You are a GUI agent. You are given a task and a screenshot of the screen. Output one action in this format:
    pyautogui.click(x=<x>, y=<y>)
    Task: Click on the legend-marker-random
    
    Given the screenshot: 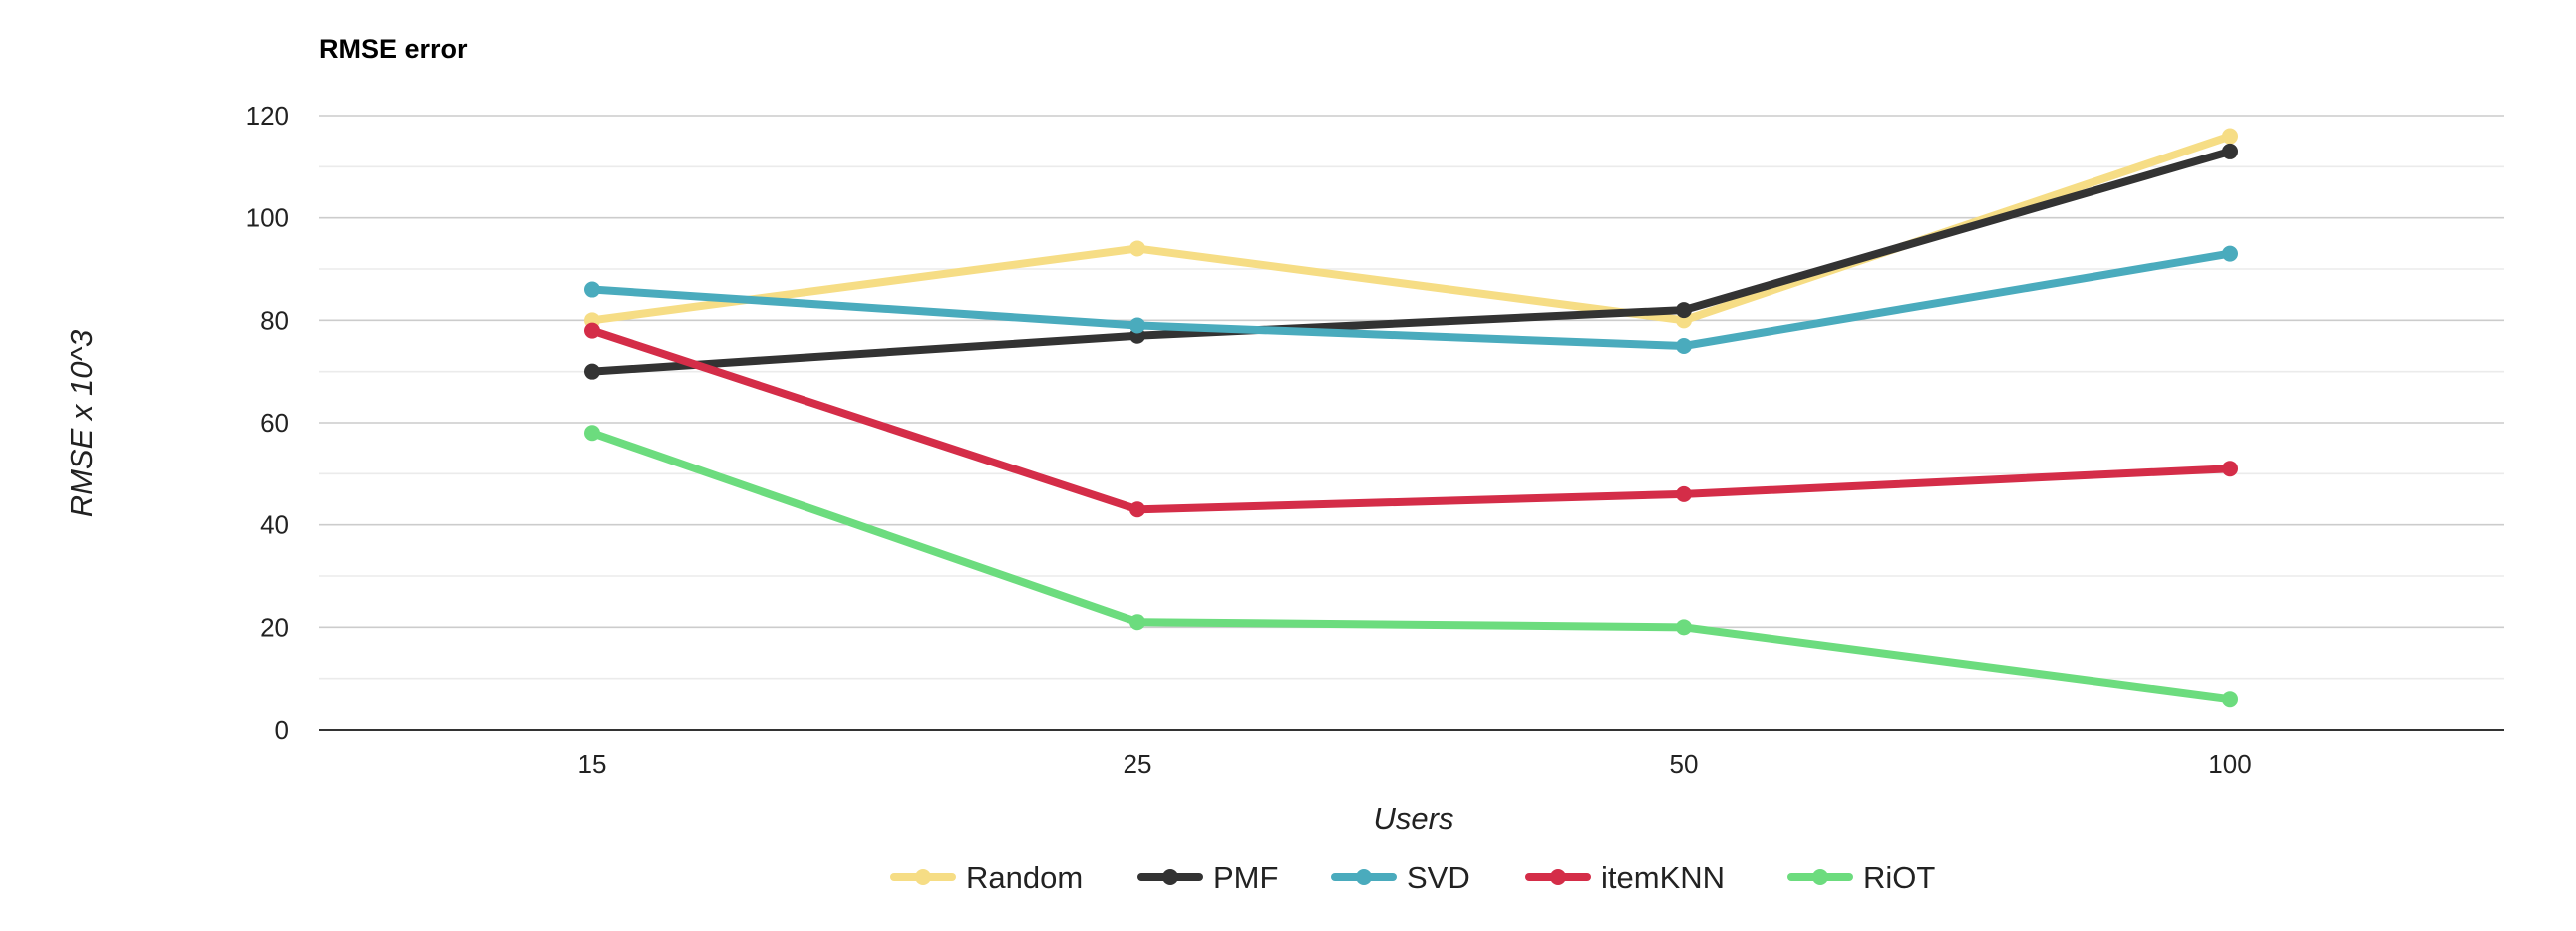 What is the action you would take?
    pyautogui.click(x=923, y=877)
    